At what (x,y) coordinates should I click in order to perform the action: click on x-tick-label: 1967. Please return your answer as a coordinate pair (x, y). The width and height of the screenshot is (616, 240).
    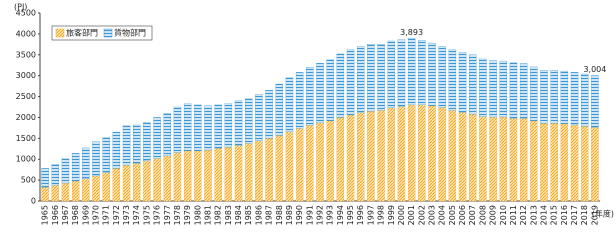
    Looking at the image, I should click on (65, 215).